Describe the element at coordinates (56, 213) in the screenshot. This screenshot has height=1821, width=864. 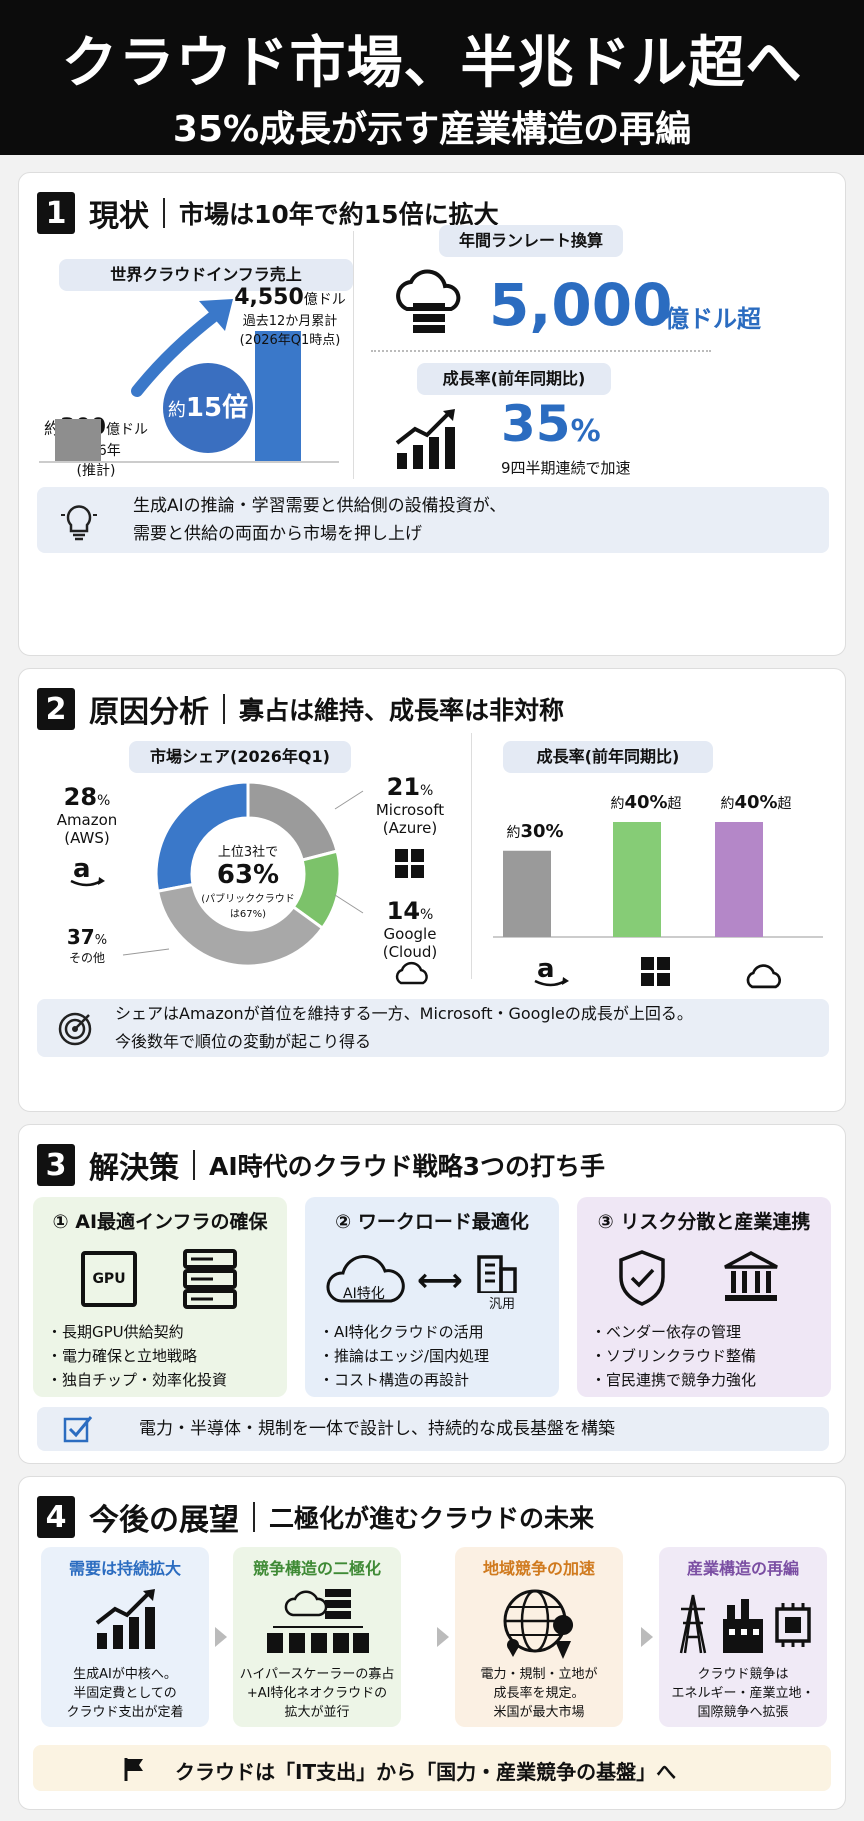
I see `section-number: 1` at that location.